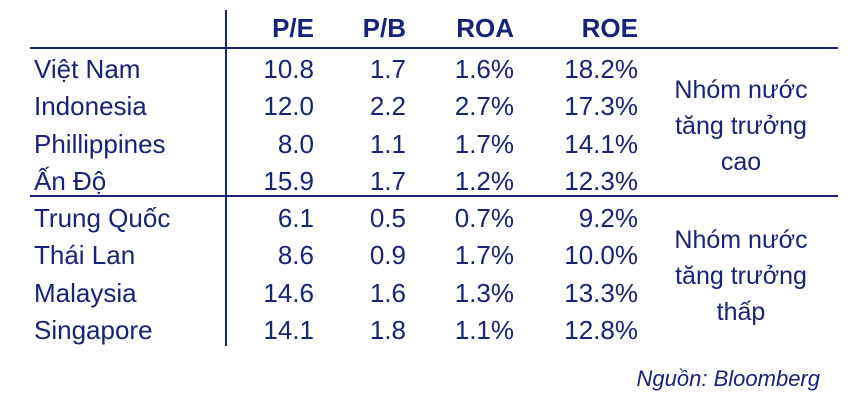 This screenshot has width=860, height=406. What do you see at coordinates (434, 48) in the screenshot?
I see `header-divider` at bounding box center [434, 48].